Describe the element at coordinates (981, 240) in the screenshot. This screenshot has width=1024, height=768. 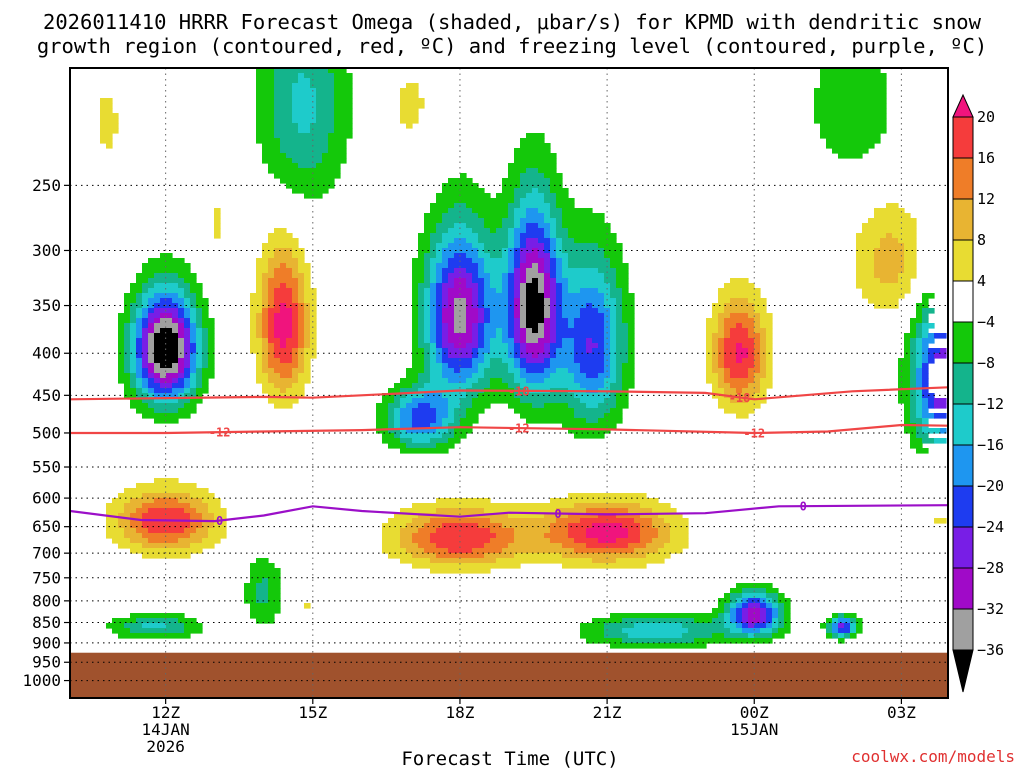
I see `colorbar-label: 8` at that location.